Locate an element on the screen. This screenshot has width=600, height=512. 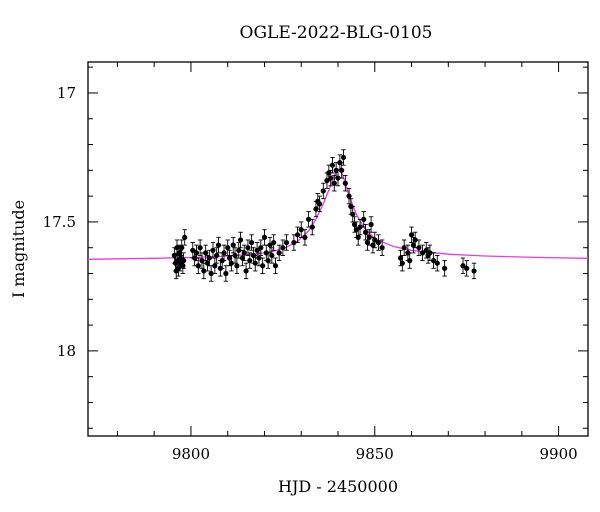
chart-title: OGLE-2022-BLG-0105 is located at coordinates (336, 33).